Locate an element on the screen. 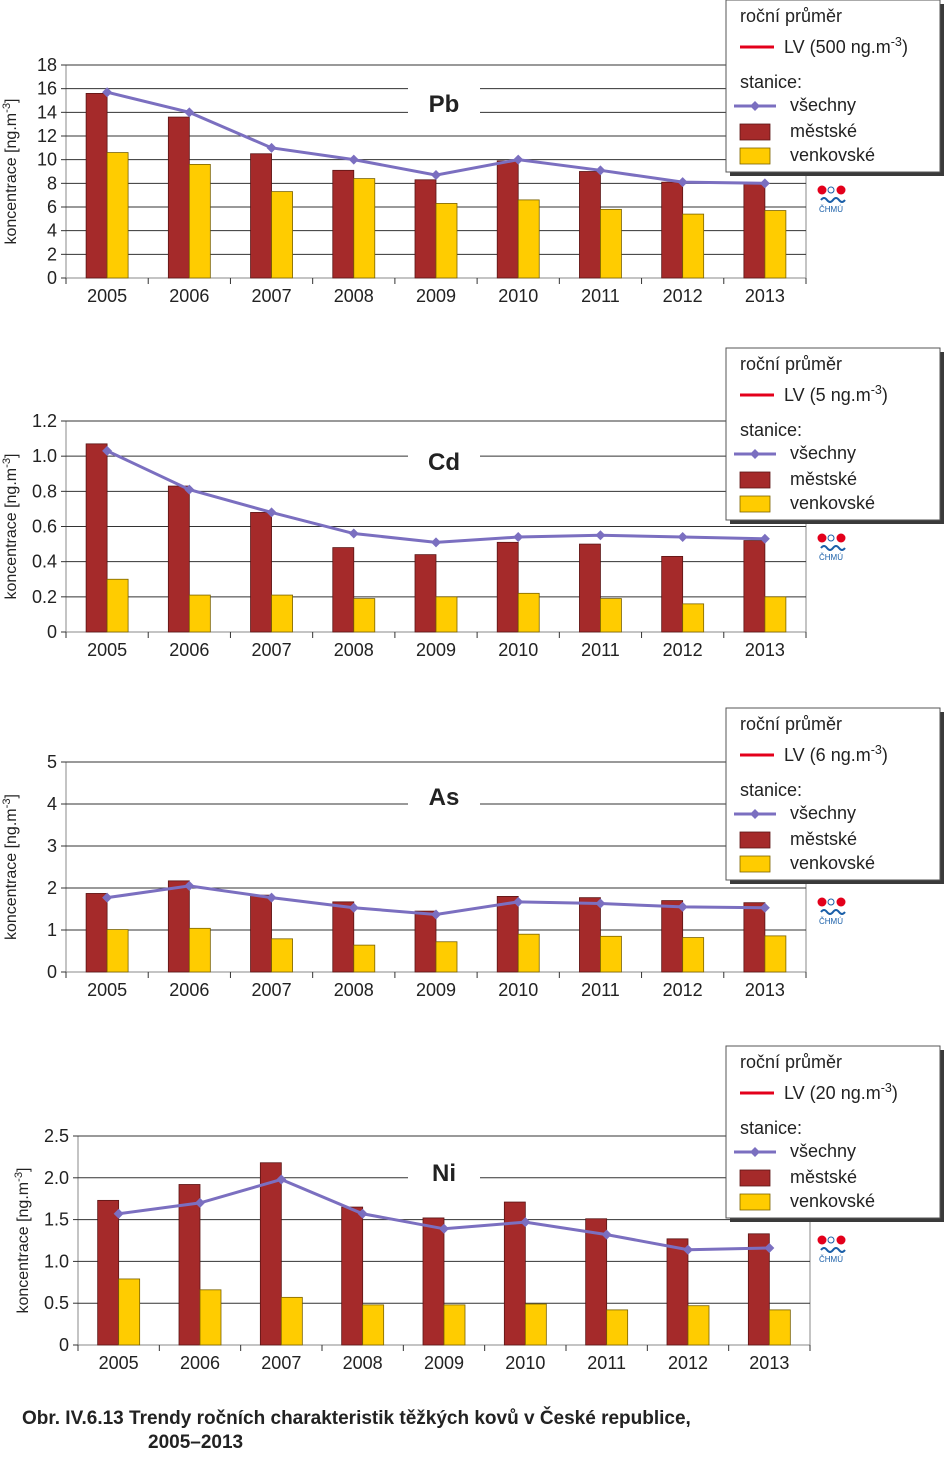  legend-urban-swatch is located at coordinates (755, 480).